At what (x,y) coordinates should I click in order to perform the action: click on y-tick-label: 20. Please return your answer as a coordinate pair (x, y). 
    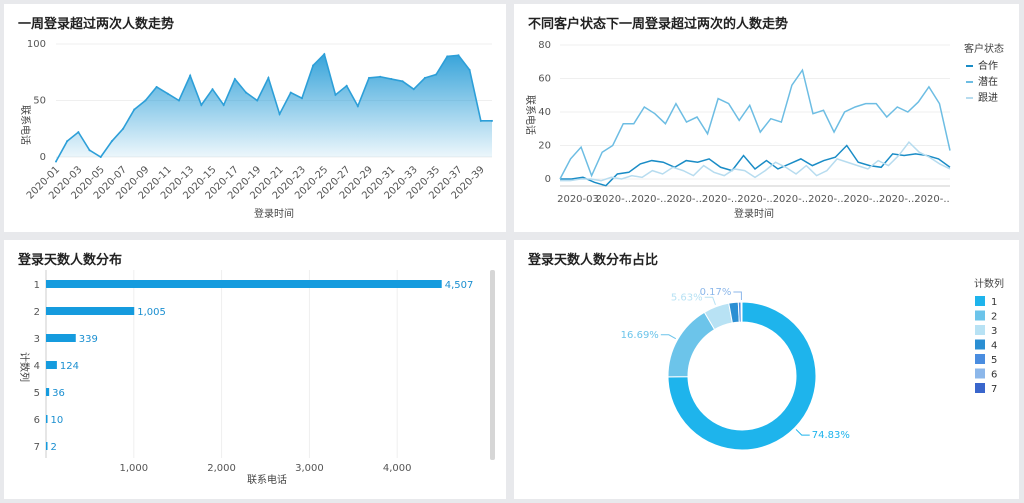
    Looking at the image, I should click on (544, 146).